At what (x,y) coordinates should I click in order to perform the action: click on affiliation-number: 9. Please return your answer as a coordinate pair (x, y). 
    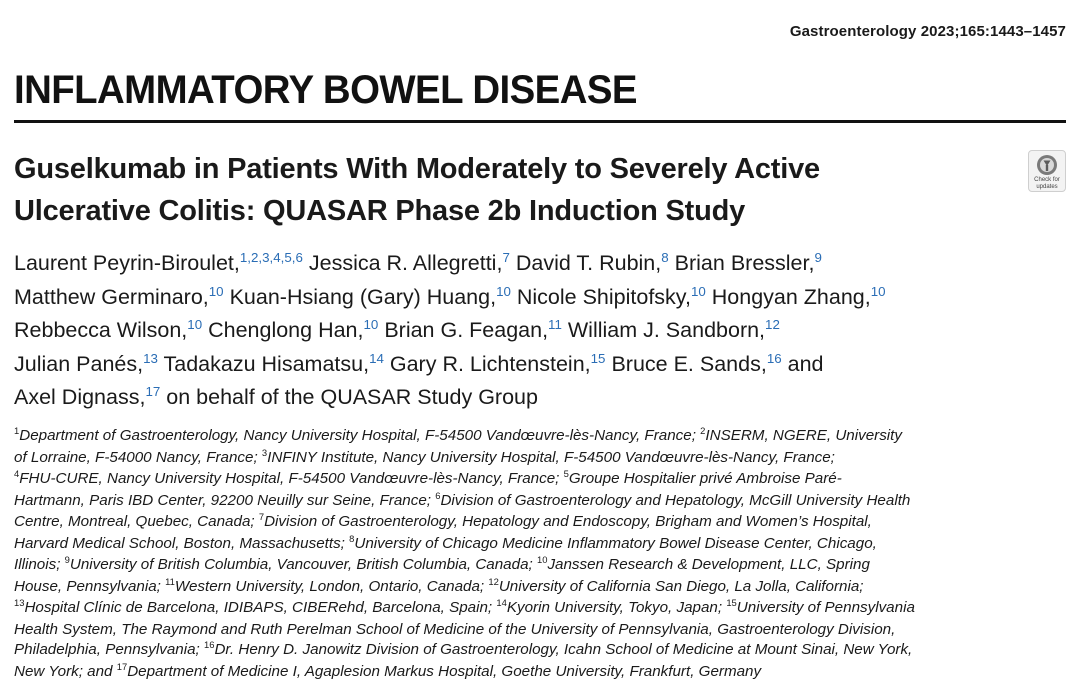
    Looking at the image, I should click on (67, 560).